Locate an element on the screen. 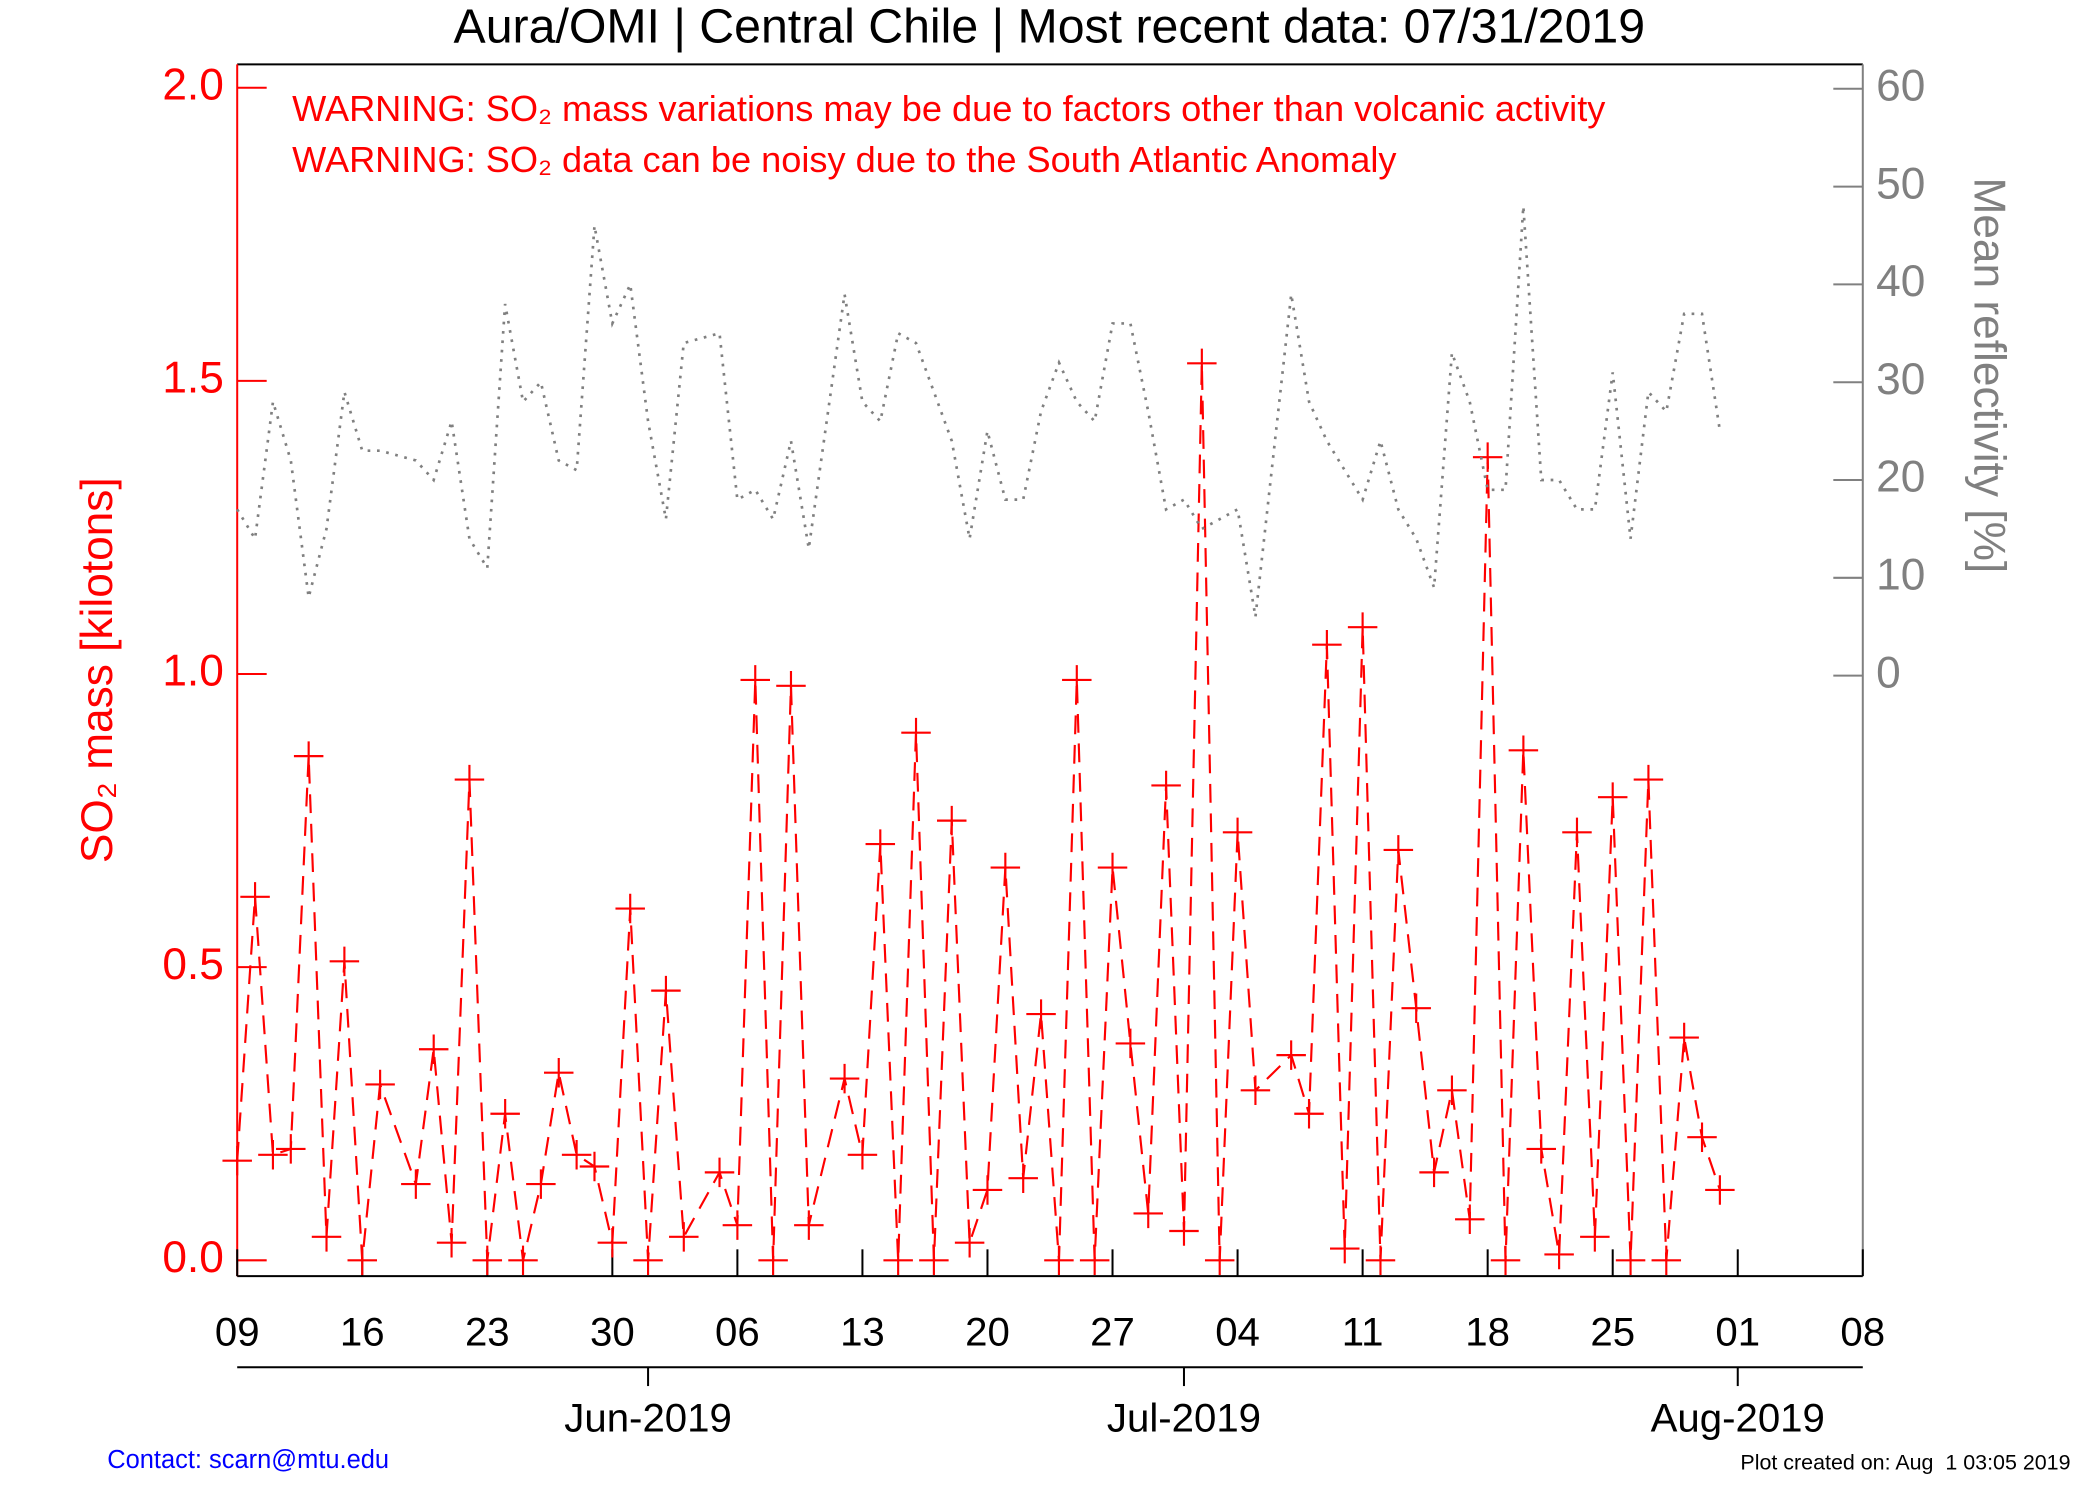 This screenshot has height=1500, width=2100. month-label: Jul-2019 is located at coordinates (1184, 1418).